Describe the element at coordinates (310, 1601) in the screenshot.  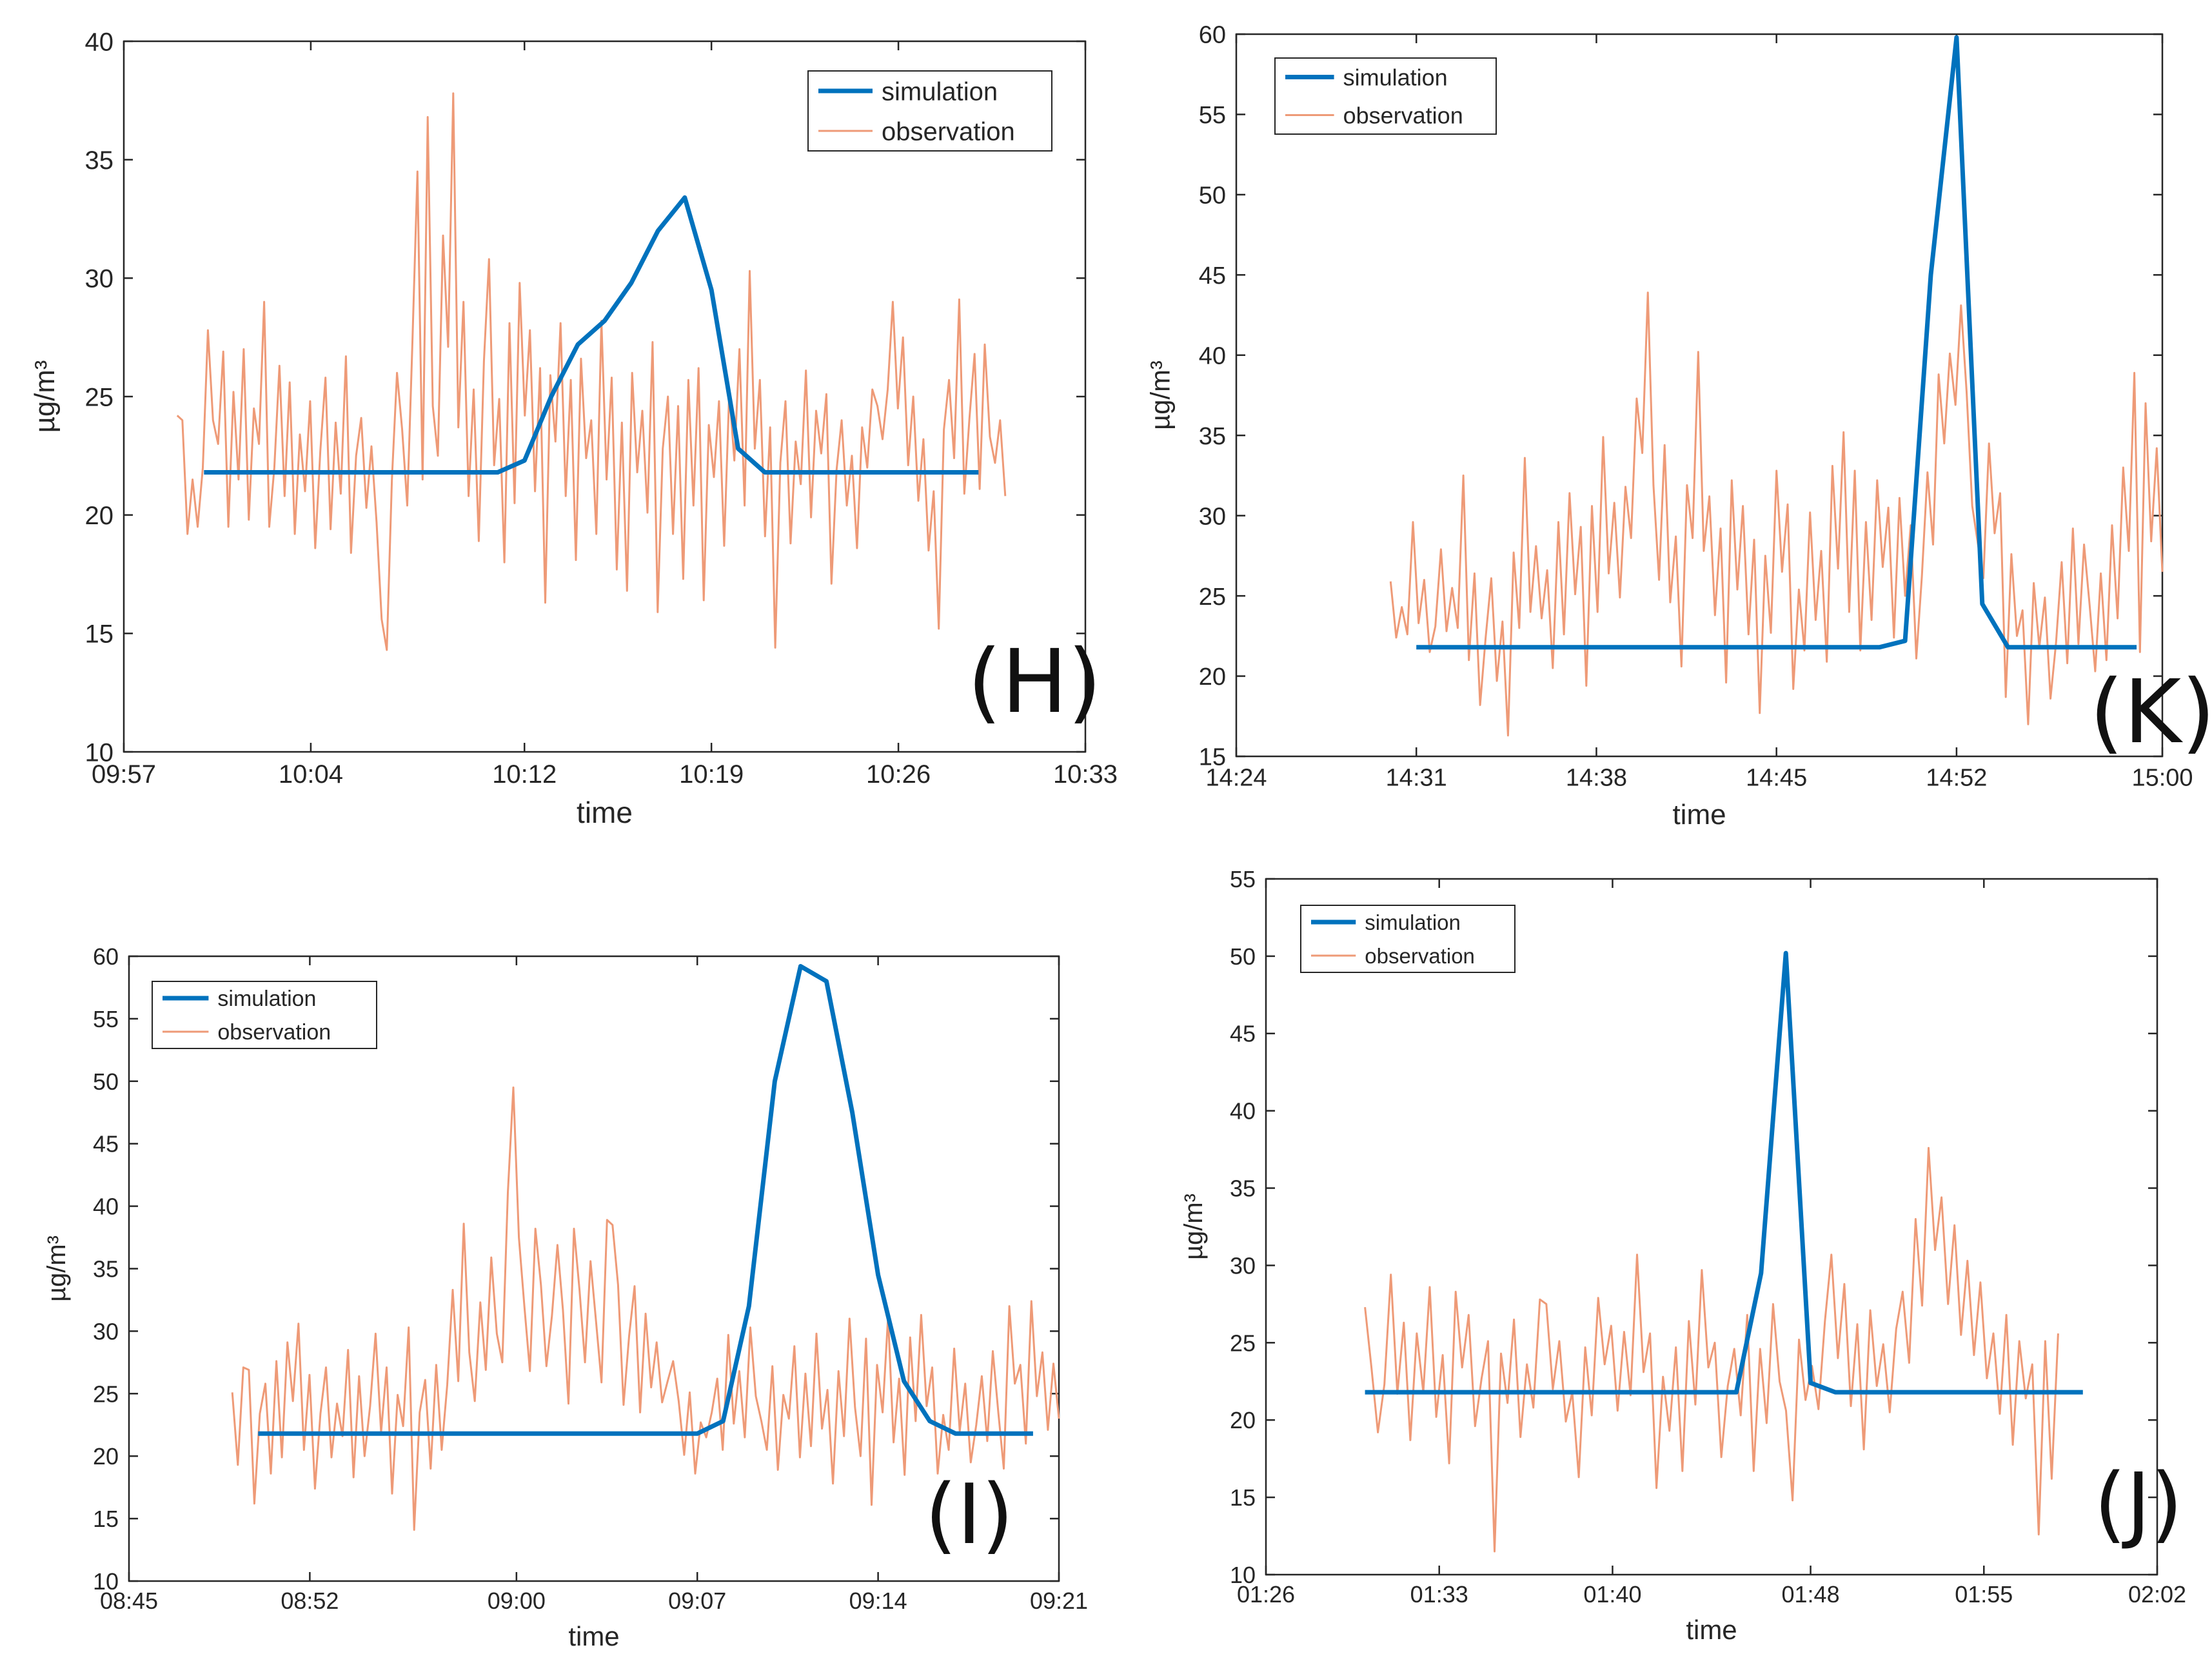
I see `x-tick-label: 08:52` at that location.